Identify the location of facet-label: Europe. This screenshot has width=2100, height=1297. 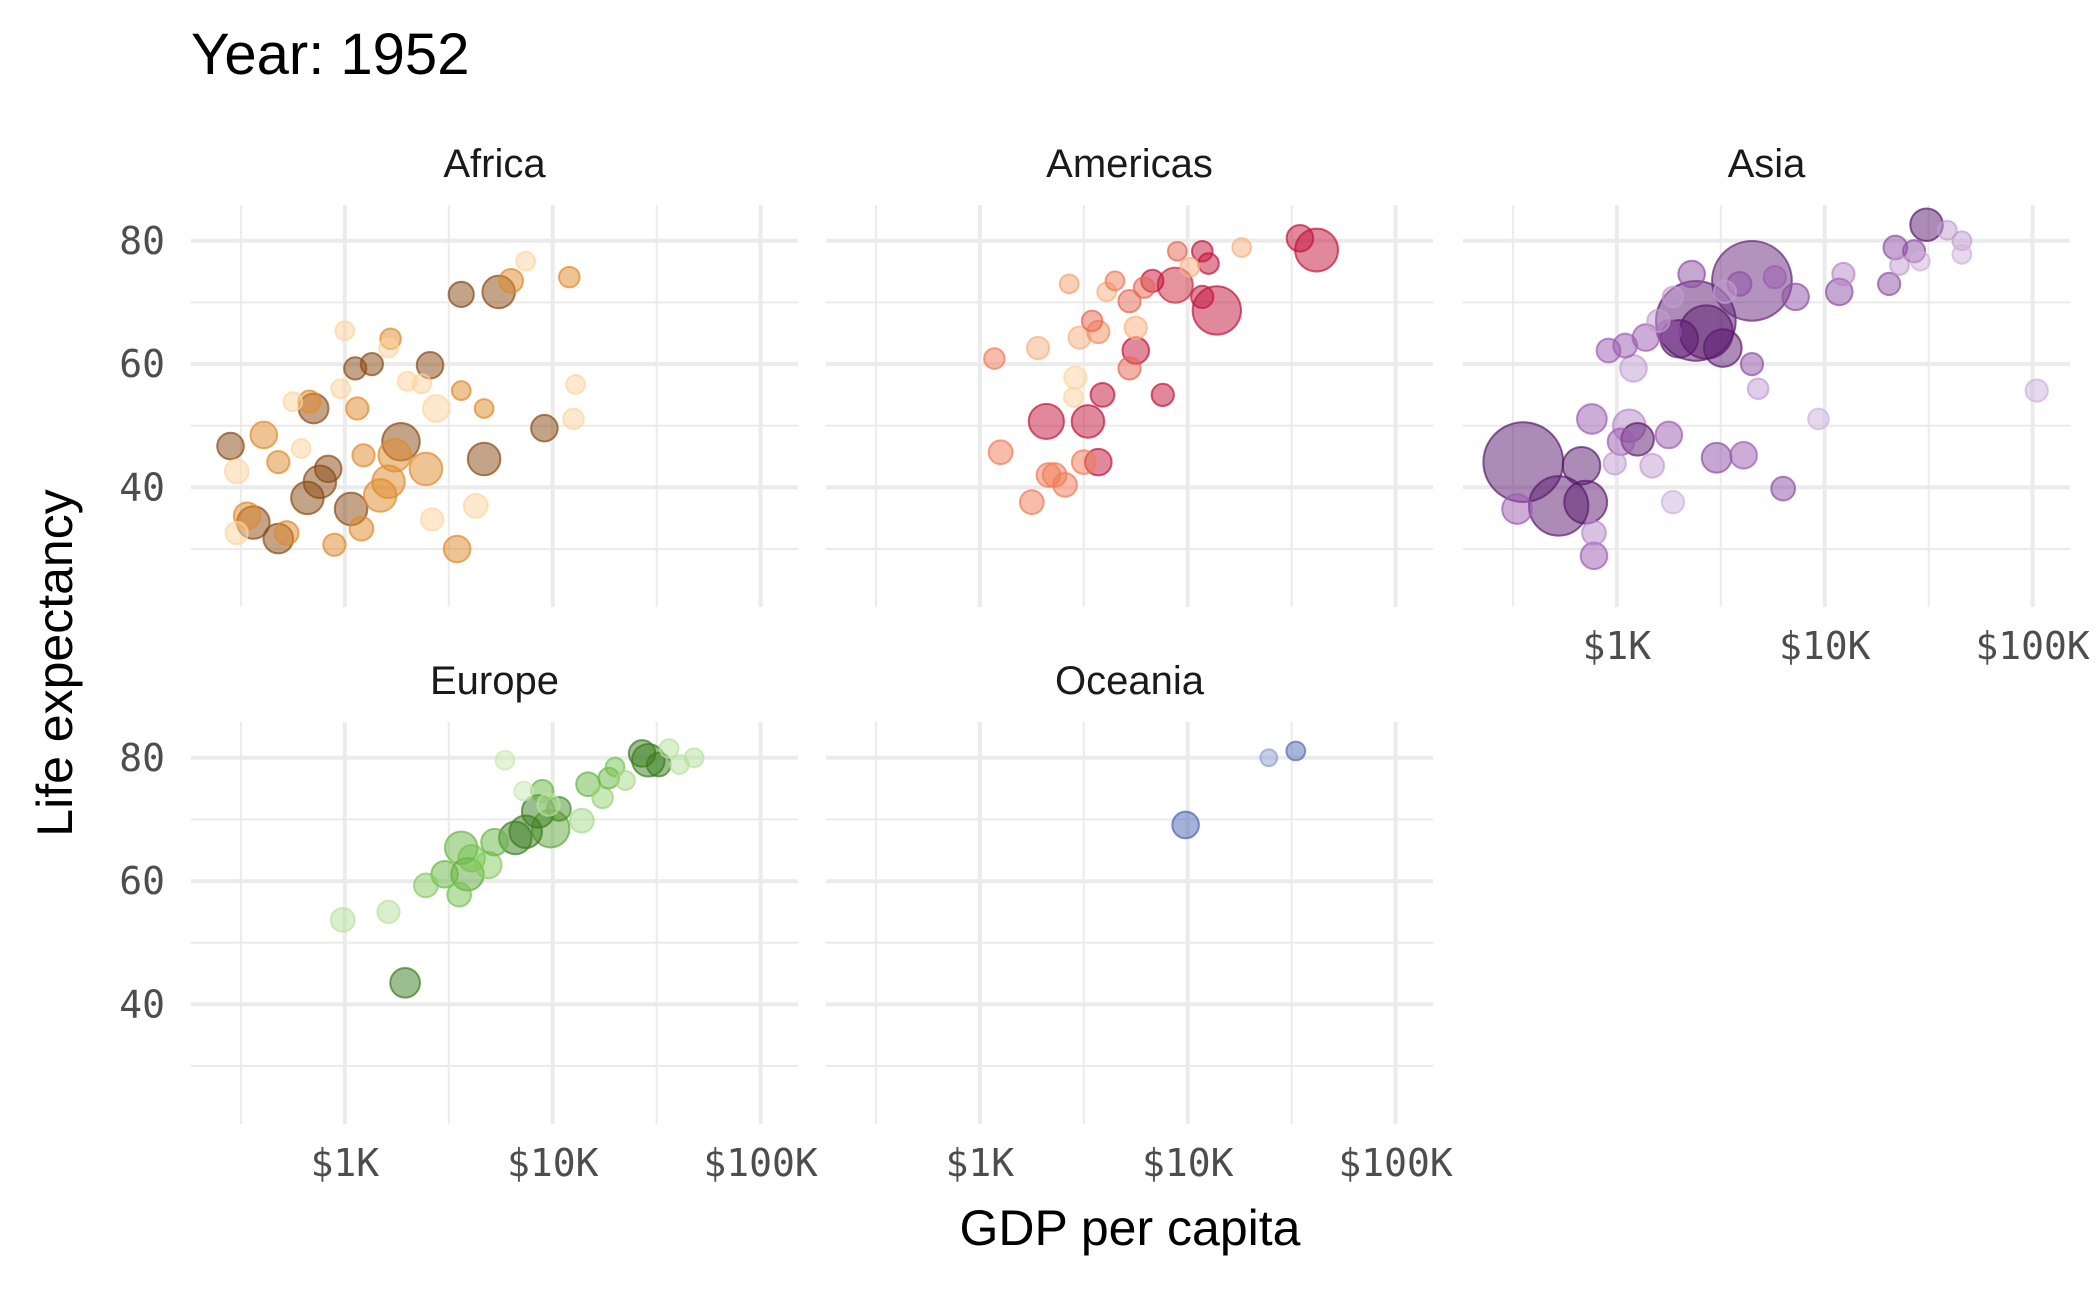
(494, 681).